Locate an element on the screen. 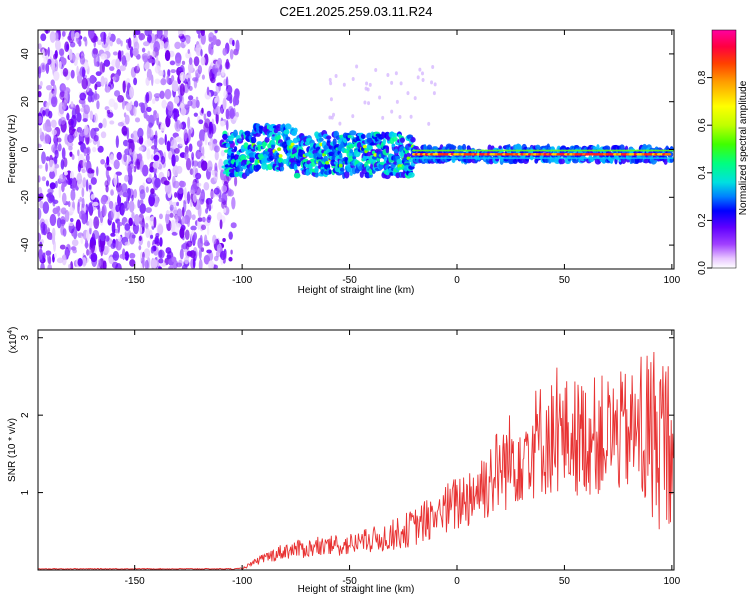 The image size is (750, 600). snr-ytick-label: 3 is located at coordinates (25, 338).